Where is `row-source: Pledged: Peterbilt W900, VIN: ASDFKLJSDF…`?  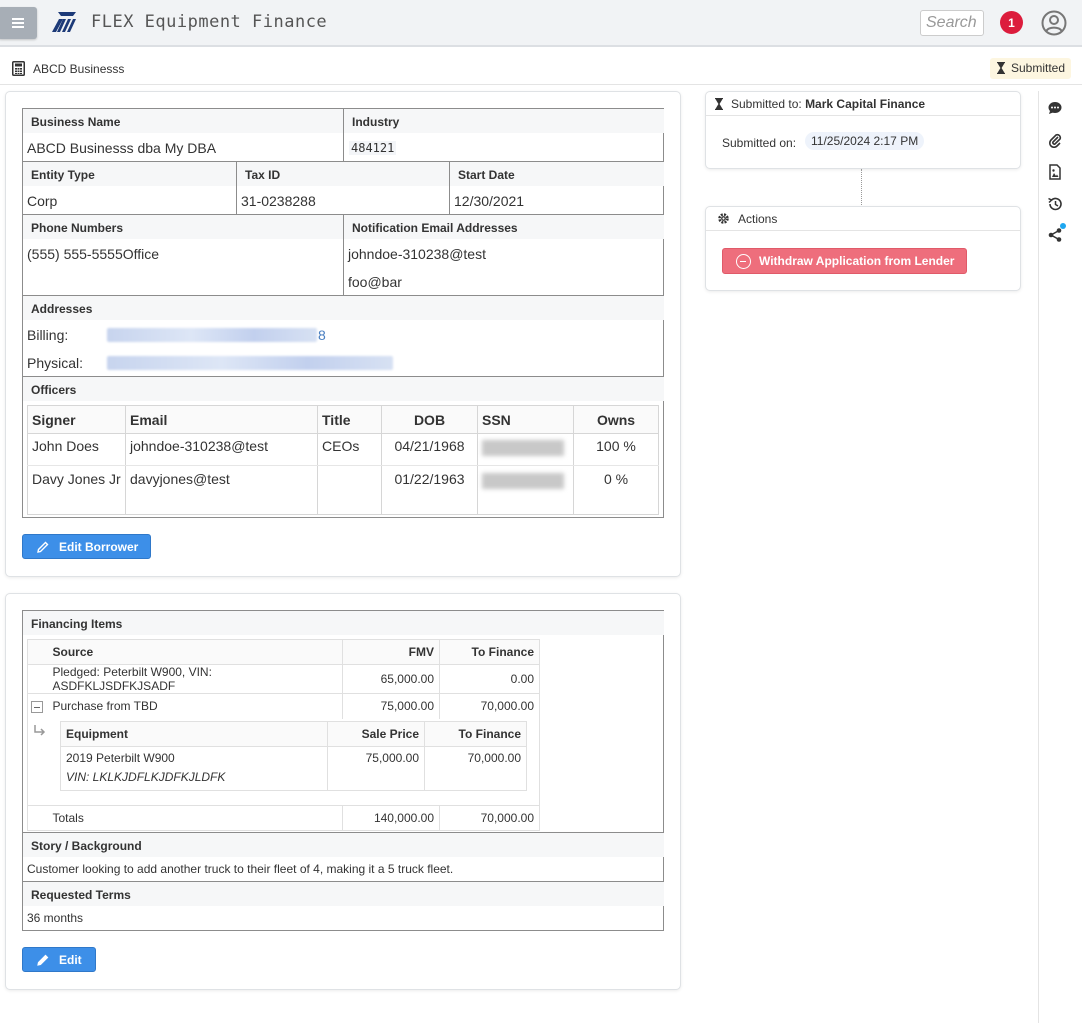
row-source: Pledged: Peterbilt W900, VIN: ASDFKLJSDF… is located at coordinates (195, 679).